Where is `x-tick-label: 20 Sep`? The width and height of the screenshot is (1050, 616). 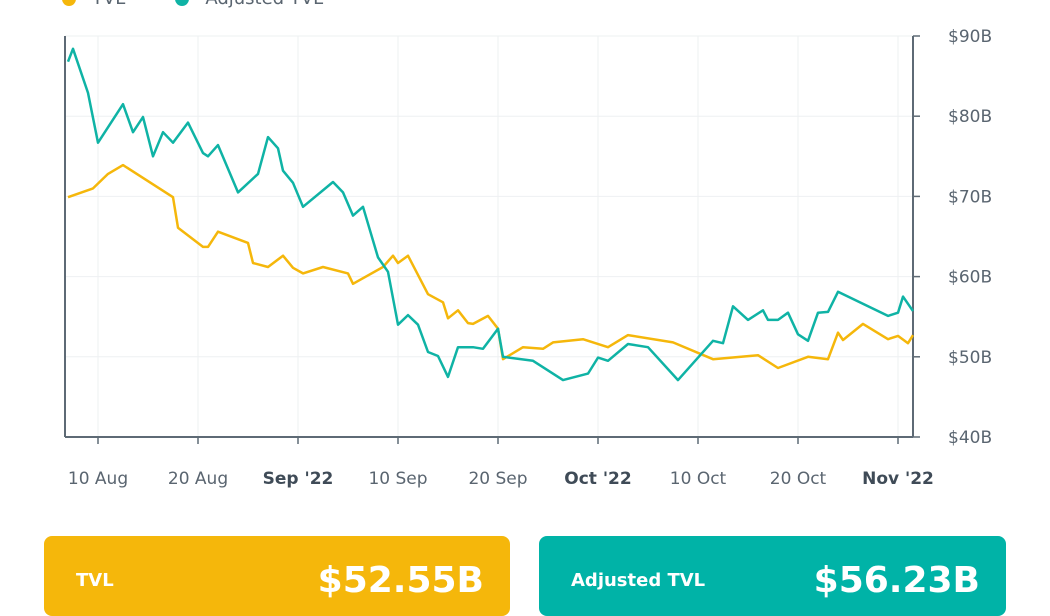
x-tick-label: 20 Sep is located at coordinates (497, 479).